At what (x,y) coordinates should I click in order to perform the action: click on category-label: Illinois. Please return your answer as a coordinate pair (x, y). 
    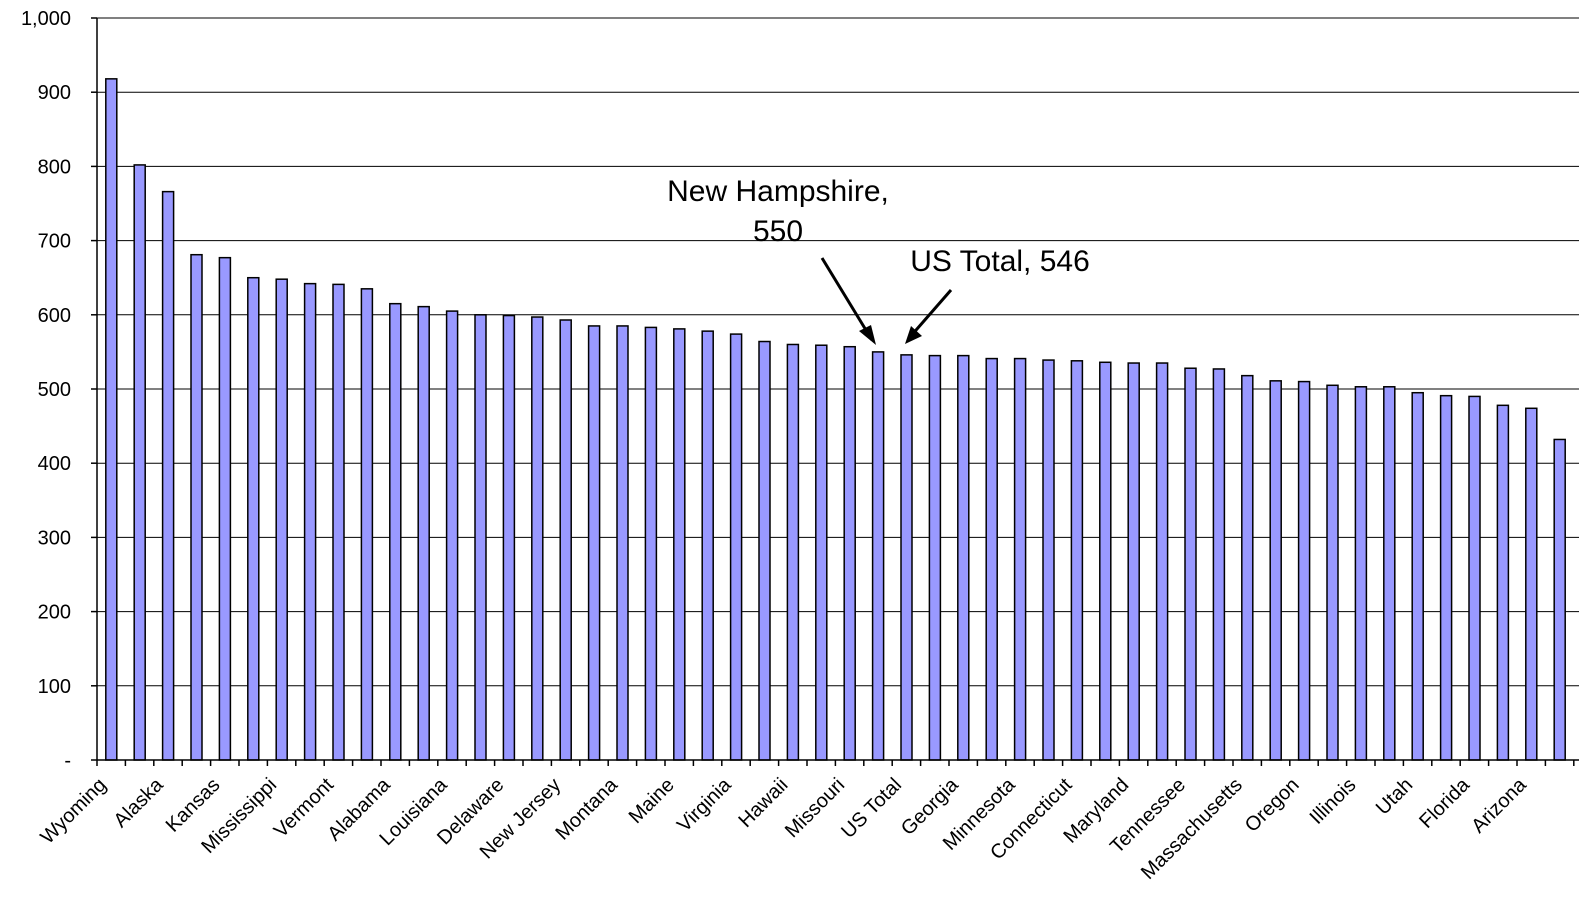
    Looking at the image, I should click on (1333, 801).